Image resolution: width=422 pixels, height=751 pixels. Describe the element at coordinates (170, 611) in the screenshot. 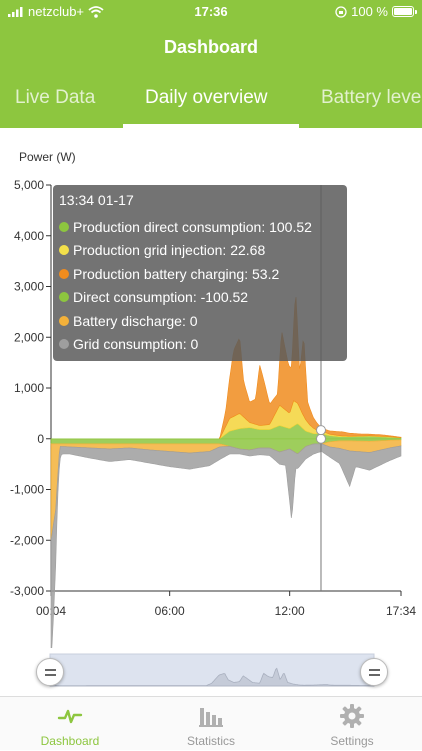

I see `x-tick-label: 06:00` at that location.